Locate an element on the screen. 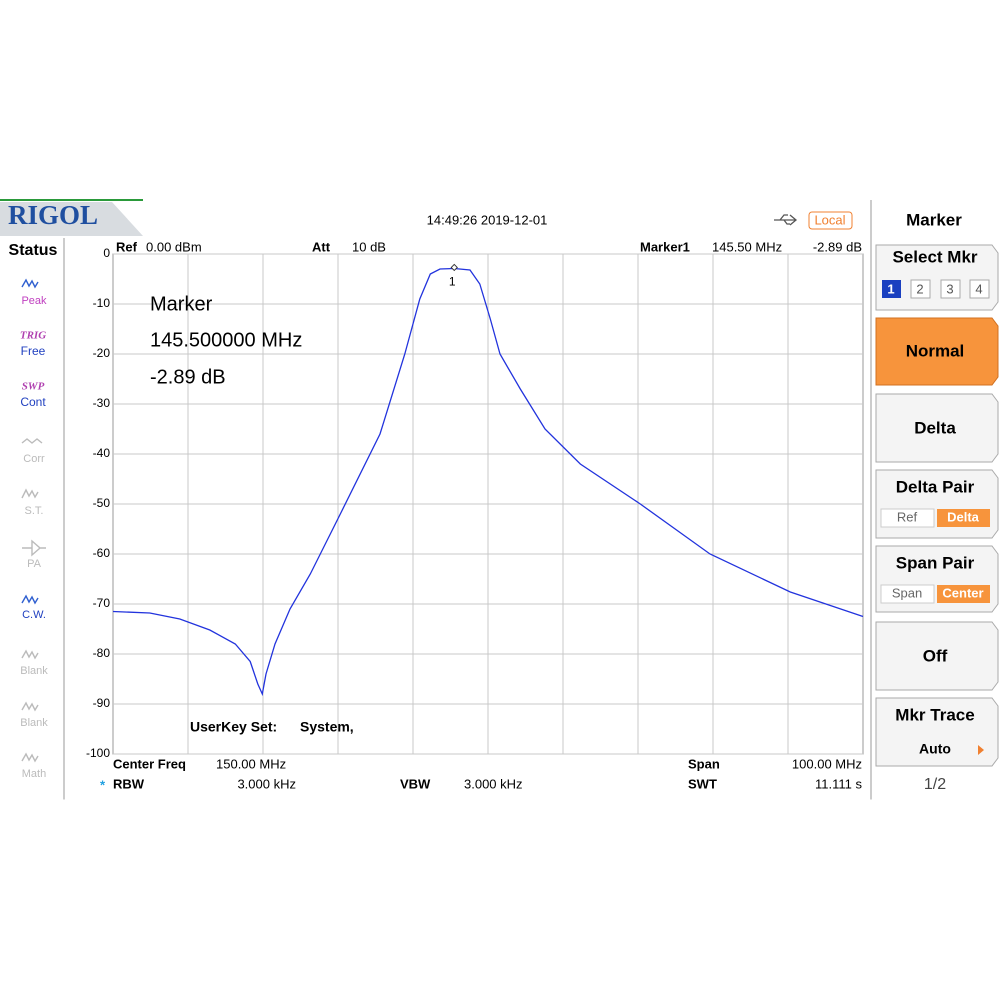 This screenshot has height=1000, width=1000. span-value: 100.00 MHz is located at coordinates (827, 763).